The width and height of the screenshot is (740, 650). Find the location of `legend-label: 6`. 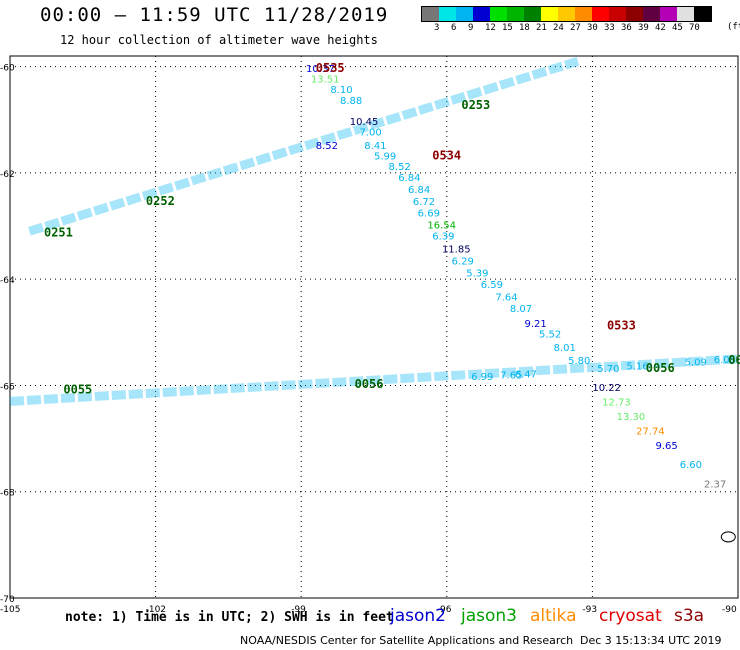

legend-label: 6 is located at coordinates (454, 28).